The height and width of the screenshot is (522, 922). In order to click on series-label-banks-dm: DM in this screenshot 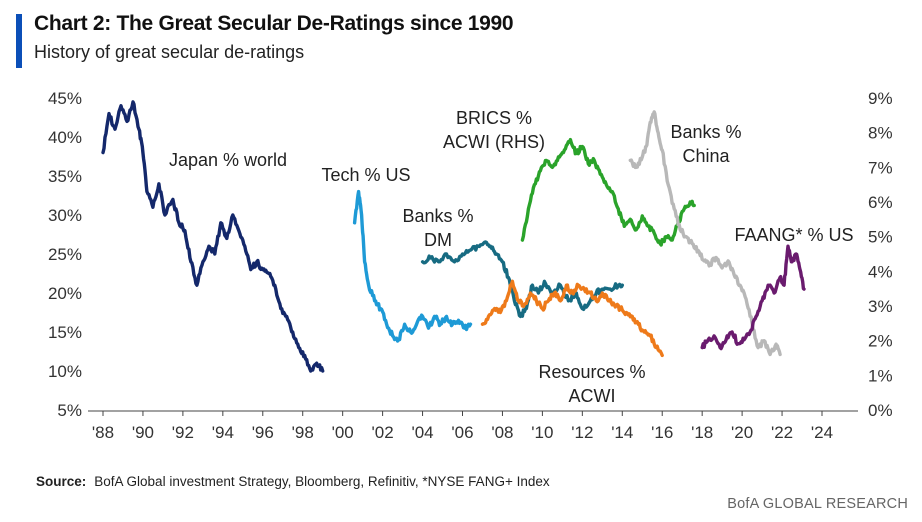, I will do `click(438, 240)`.